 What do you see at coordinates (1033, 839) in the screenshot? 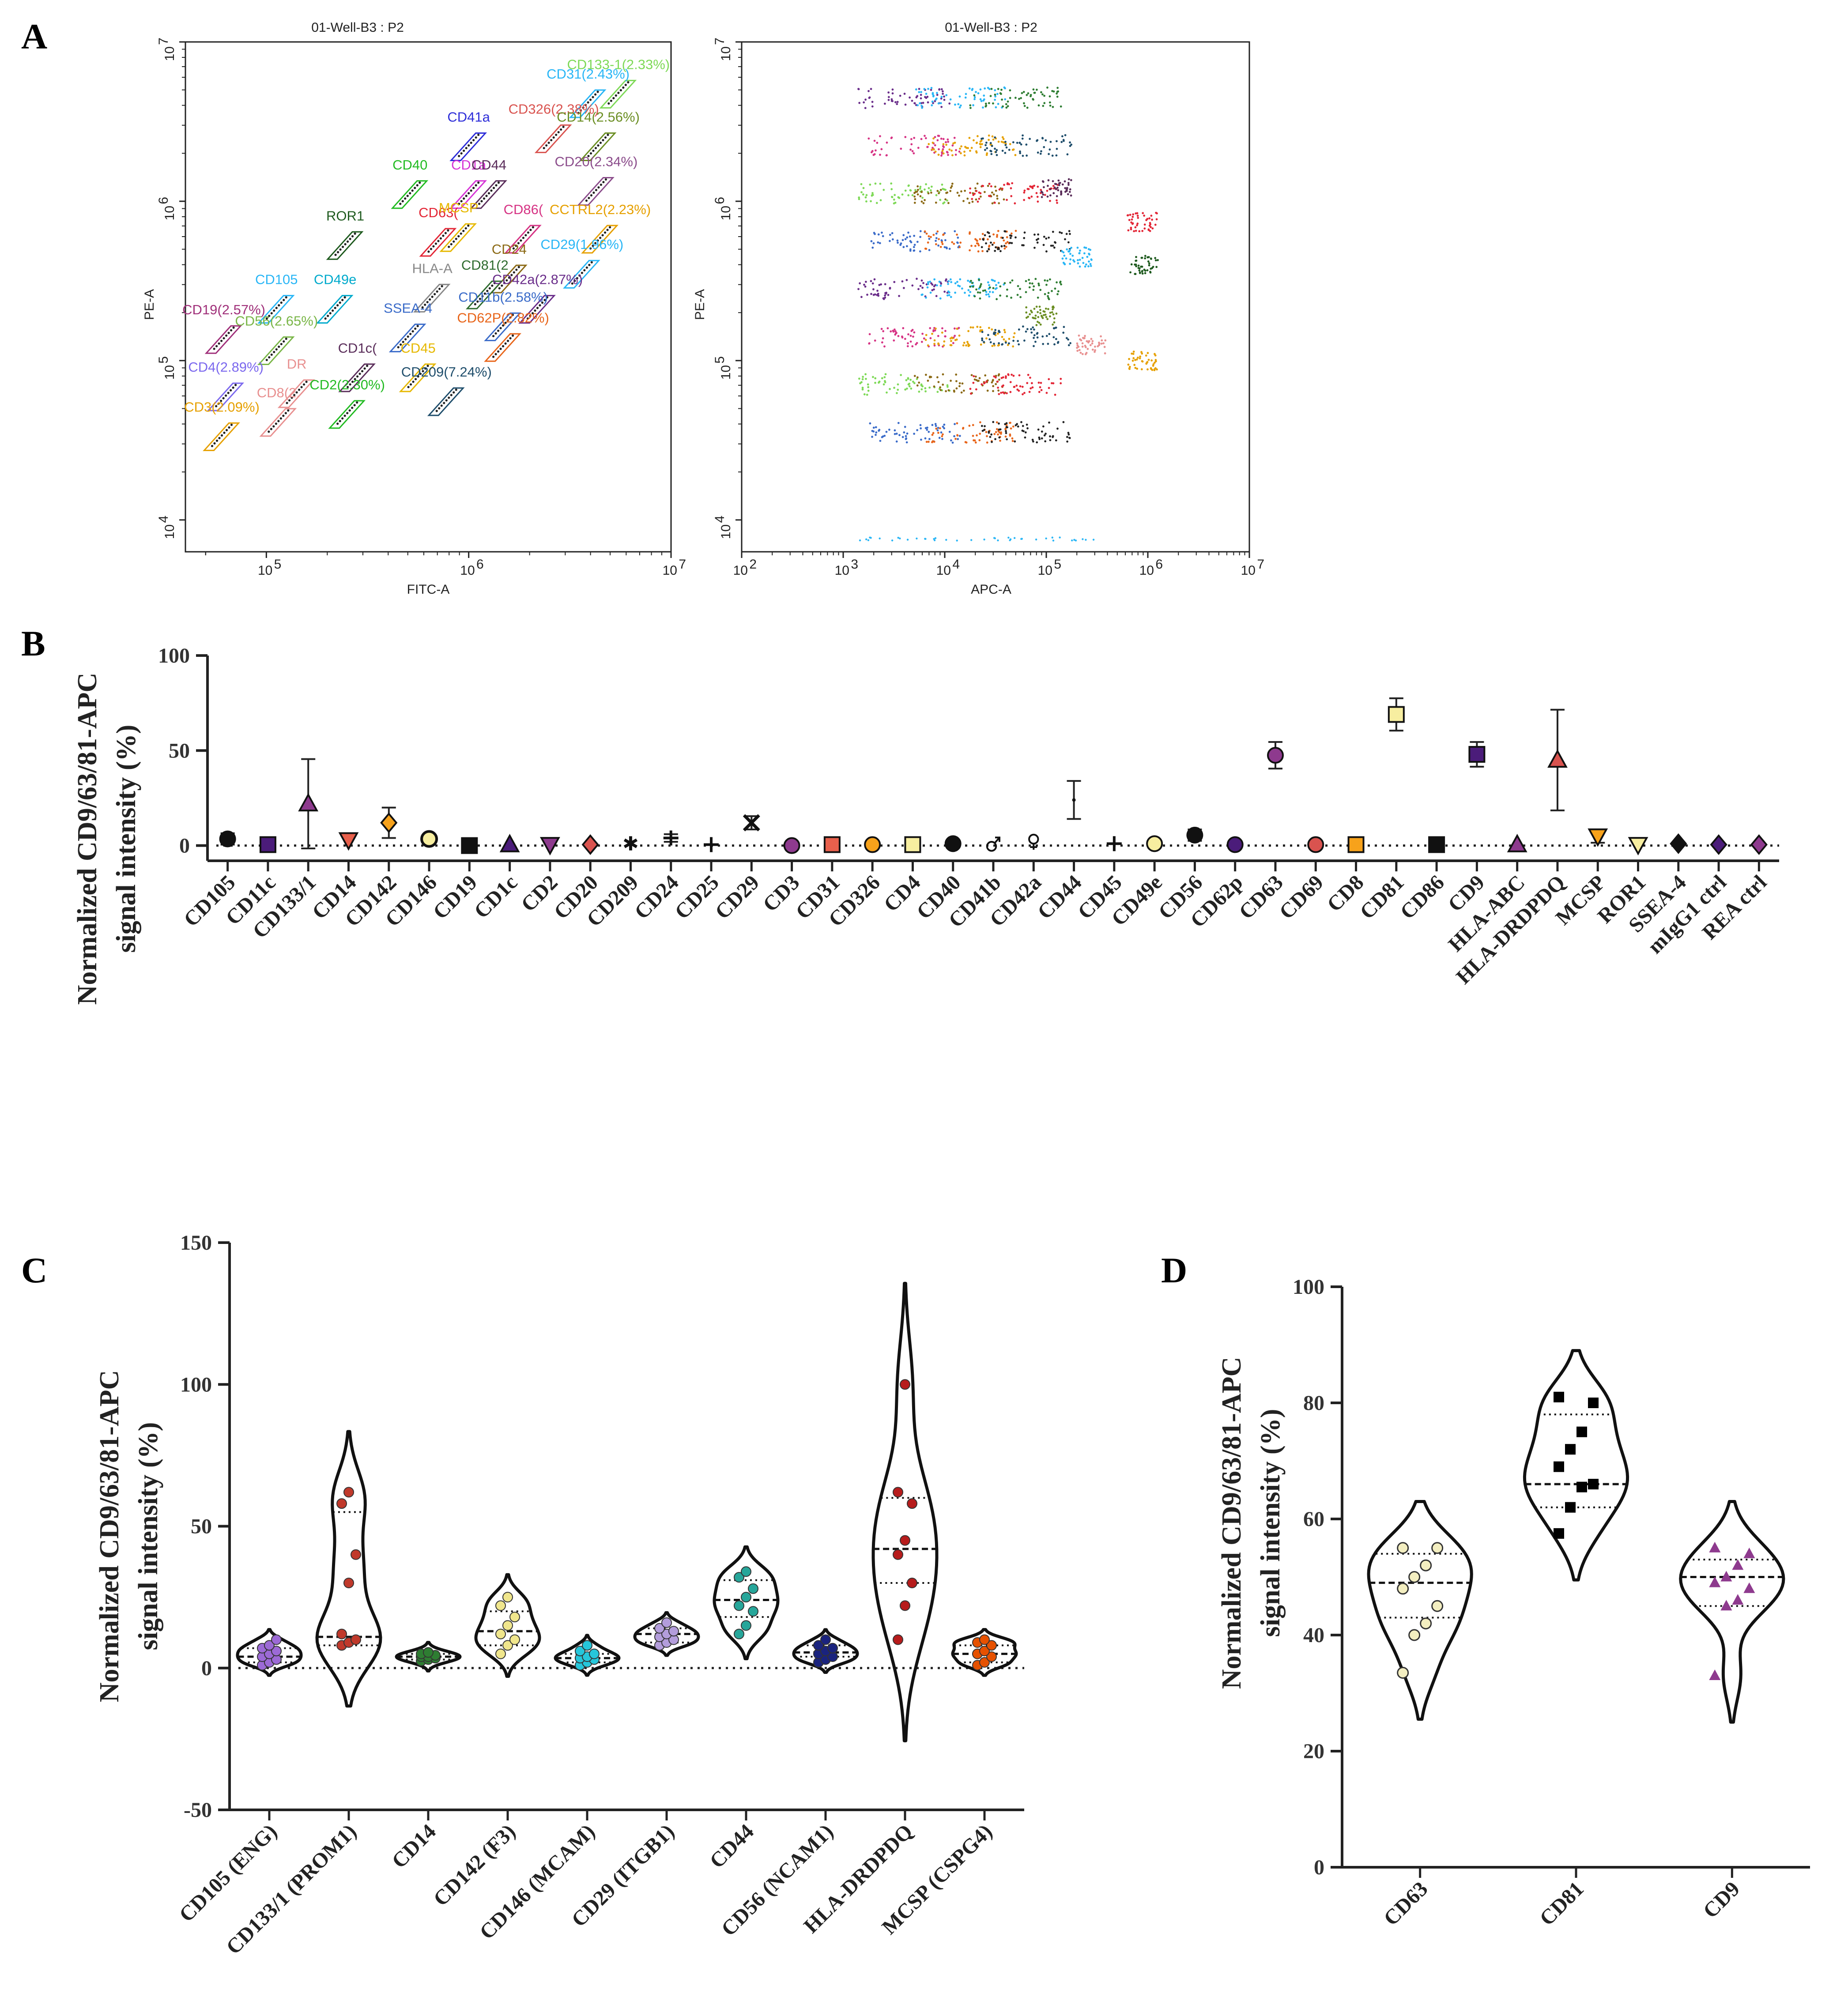
I see `panel-b-point-ring` at bounding box center [1033, 839].